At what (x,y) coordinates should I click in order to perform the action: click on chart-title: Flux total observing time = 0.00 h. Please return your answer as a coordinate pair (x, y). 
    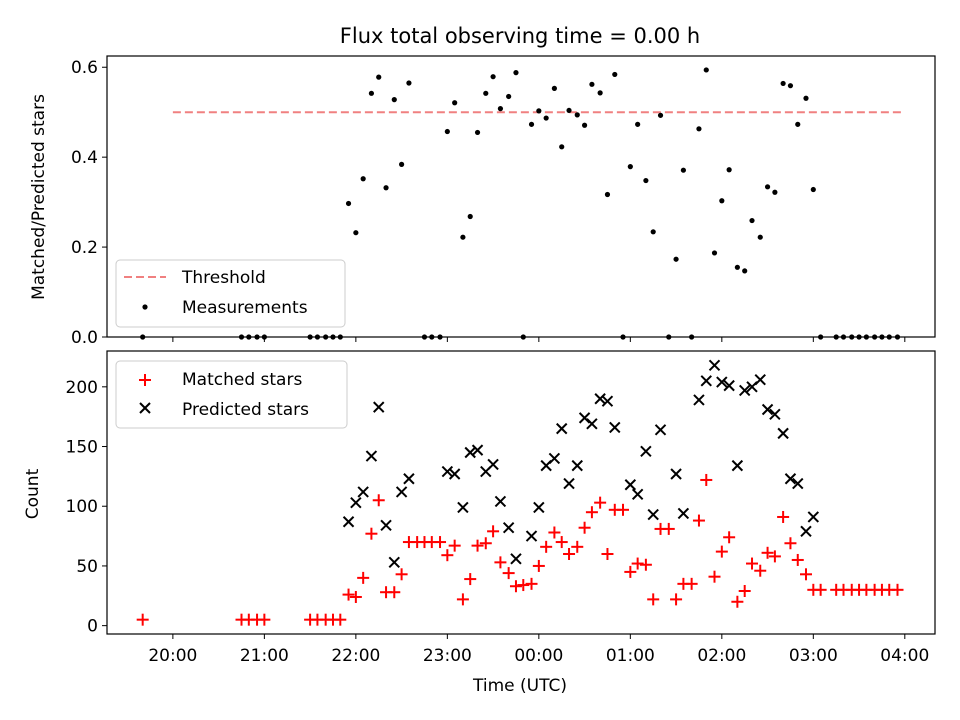
    Looking at the image, I should click on (520, 36).